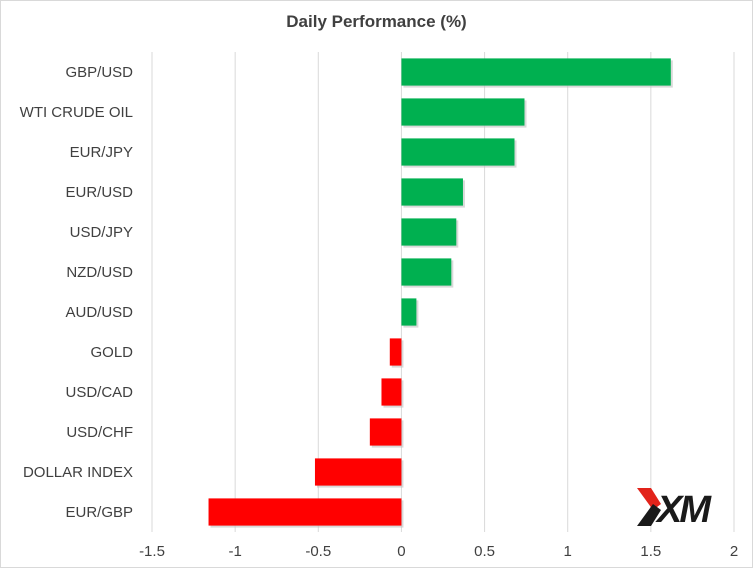  What do you see at coordinates (99, 192) in the screenshot?
I see `category-label: EUR/USD` at bounding box center [99, 192].